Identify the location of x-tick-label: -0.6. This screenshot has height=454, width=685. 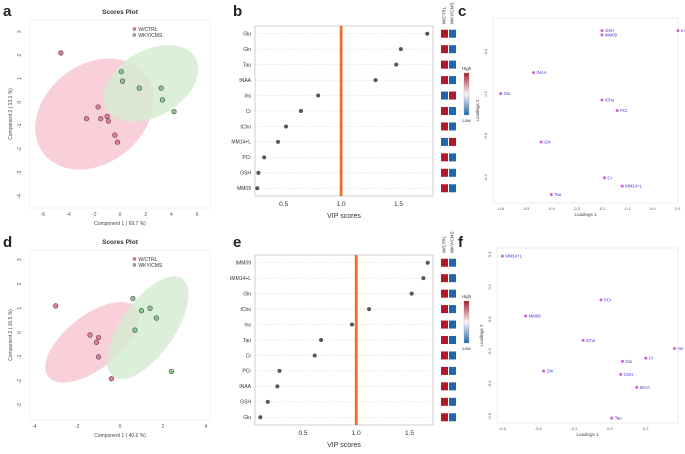
(503, 428).